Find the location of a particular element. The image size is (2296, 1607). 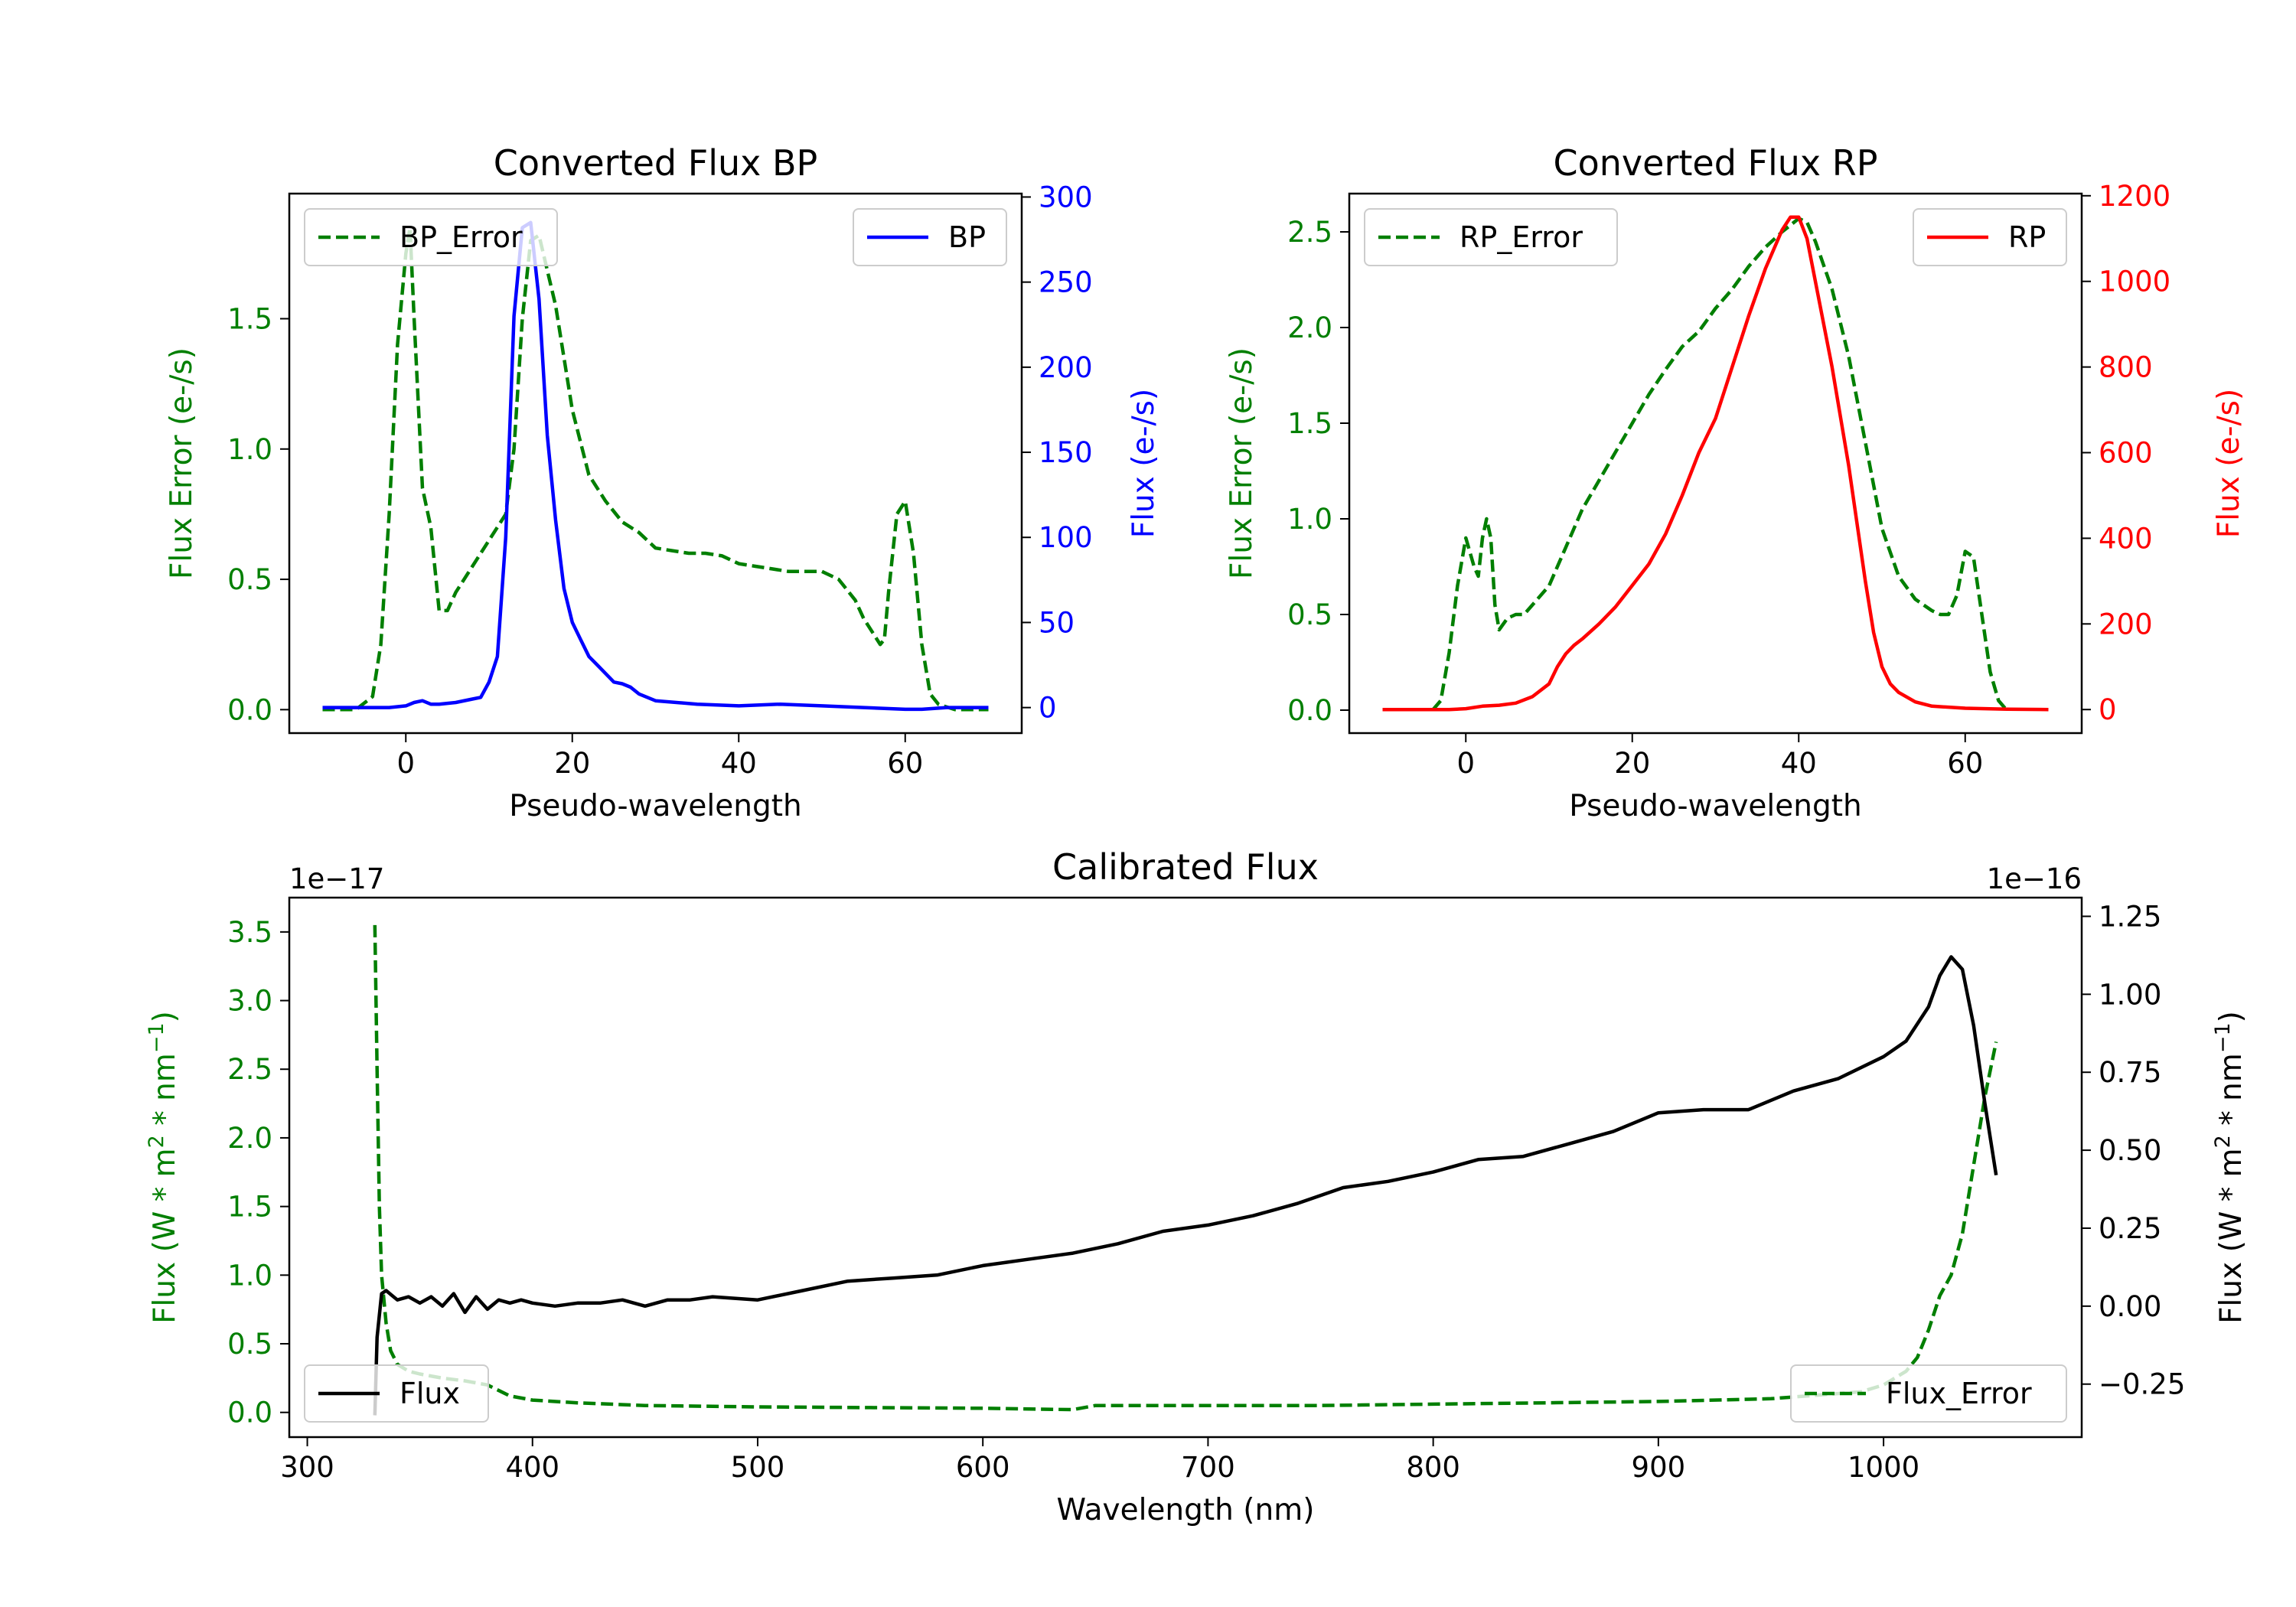

right-tick-label: 150 is located at coordinates (1066, 452).